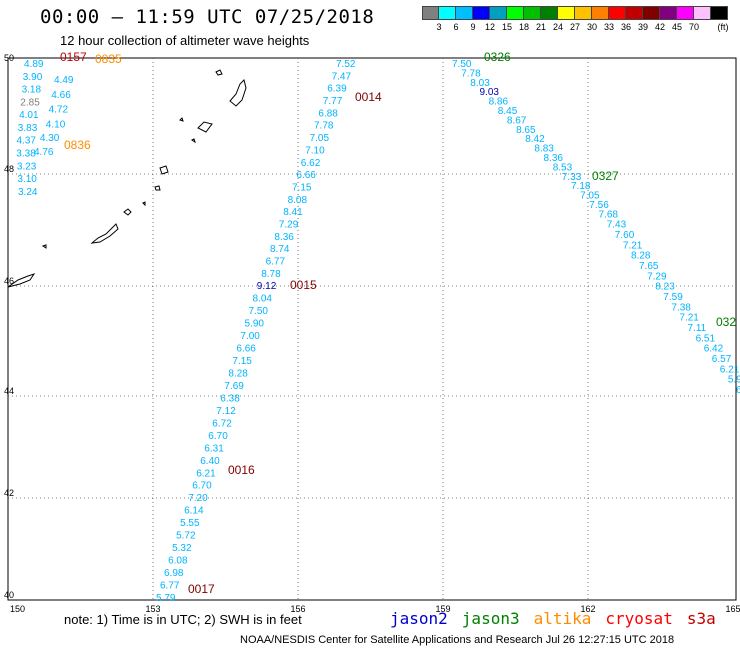  I want to click on wave-height-label: 8.53, so click(563, 167).